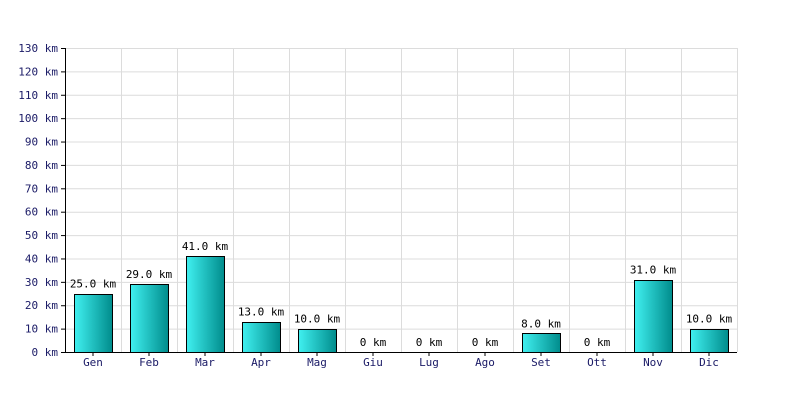  Describe the element at coordinates (38, 71) in the screenshot. I see `y-tick-label: 120 km` at that location.